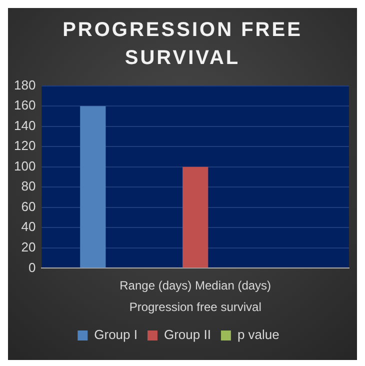 The image size is (365, 366). I want to click on y-tick-label: 120, so click(25, 146).